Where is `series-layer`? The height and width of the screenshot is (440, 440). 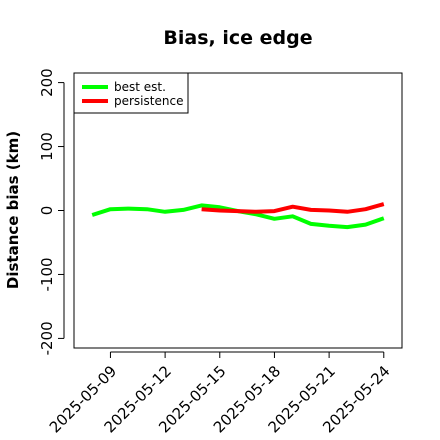
series-layer is located at coordinates (238, 216).